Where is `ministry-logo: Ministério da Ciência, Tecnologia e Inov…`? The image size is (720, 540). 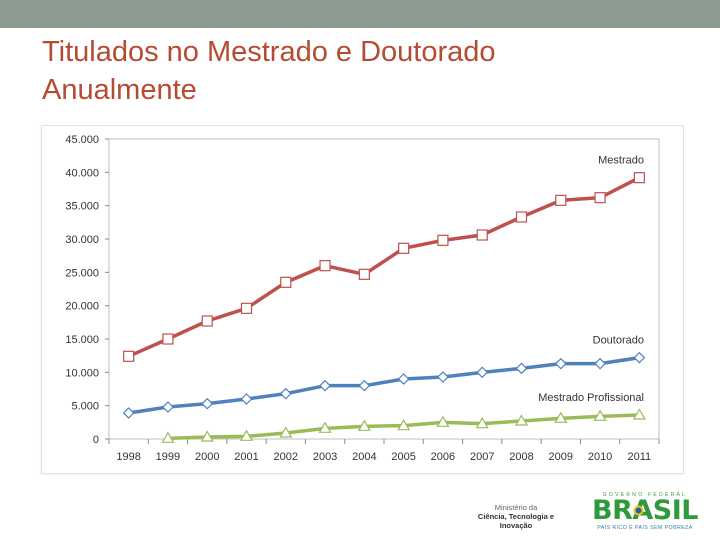 ministry-logo: Ministério da Ciência, Tecnologia e Inov… is located at coordinates (516, 516).